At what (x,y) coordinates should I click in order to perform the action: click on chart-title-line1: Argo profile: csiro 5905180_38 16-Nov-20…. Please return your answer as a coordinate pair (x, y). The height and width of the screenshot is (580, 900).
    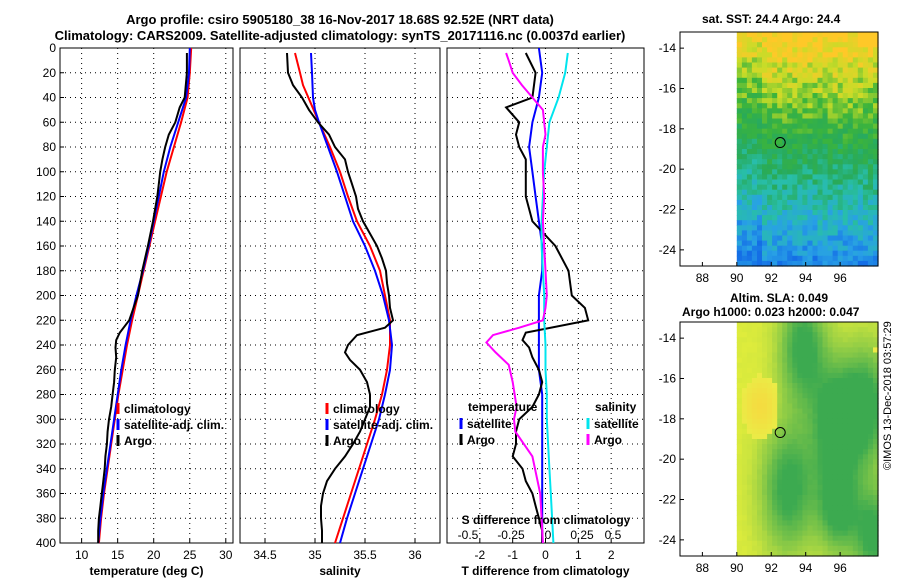
    Looking at the image, I should click on (340, 19).